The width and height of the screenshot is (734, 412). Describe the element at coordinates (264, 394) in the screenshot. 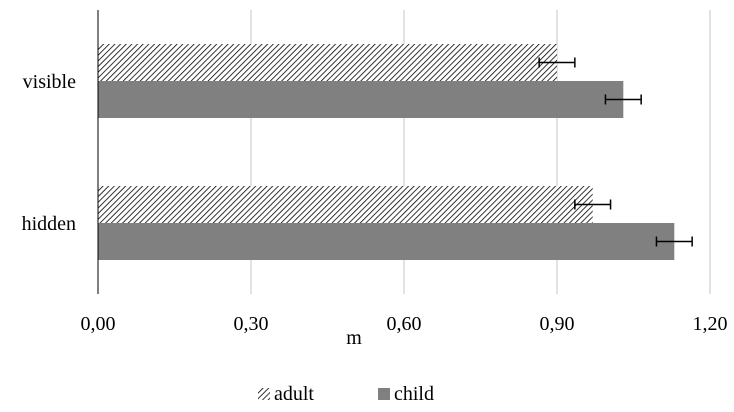

I see `legend-swatch-adult` at that location.